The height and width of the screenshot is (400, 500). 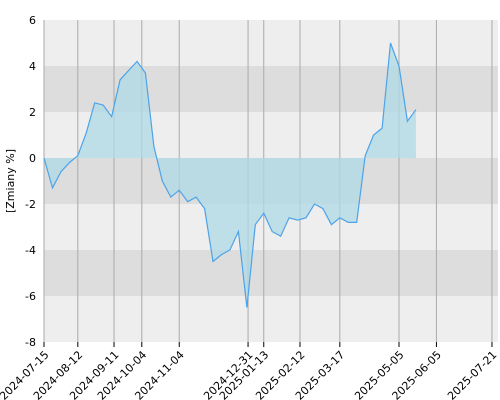 I want to click on y-tick-label: -8, so click(x=30, y=342).